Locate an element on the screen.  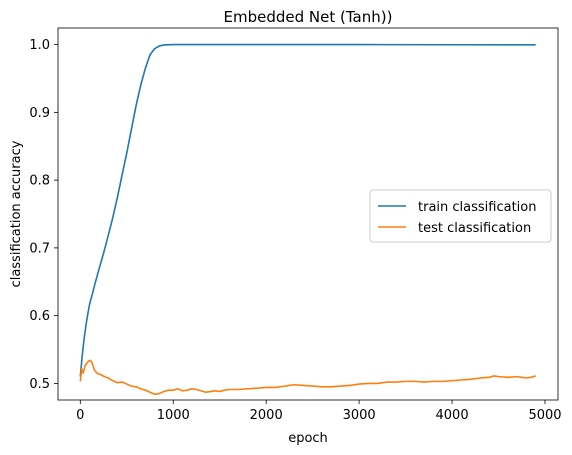
x-tick-label: 3000 is located at coordinates (359, 415).